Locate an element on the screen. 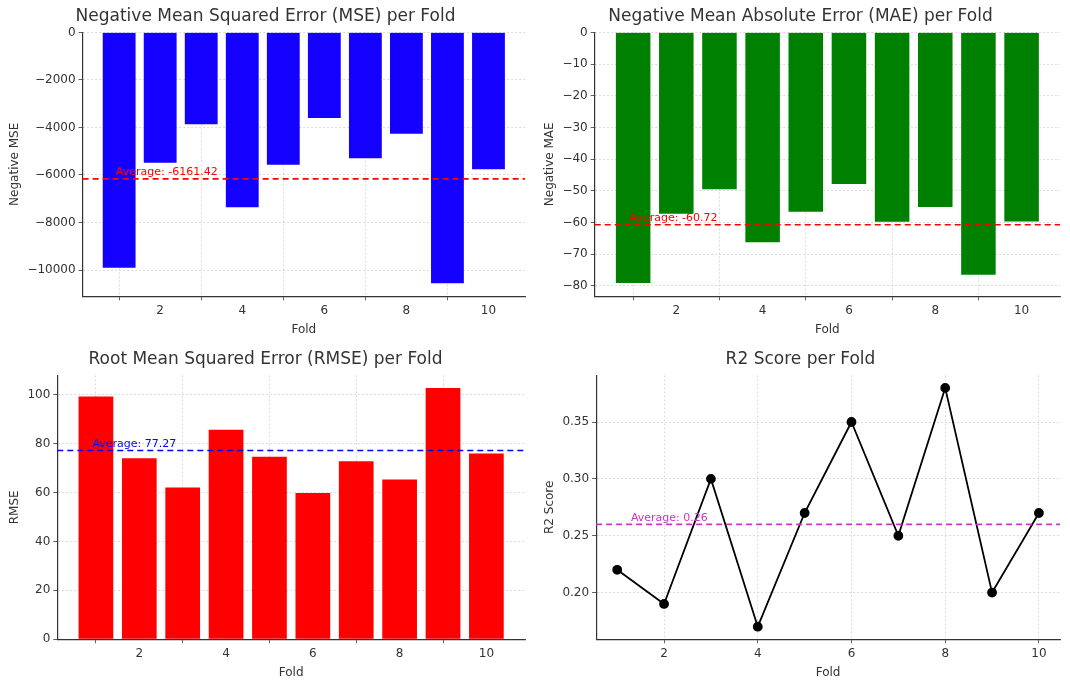 The height and width of the screenshot is (686, 1070). y-tick-label: 0.30 is located at coordinates (576, 478).